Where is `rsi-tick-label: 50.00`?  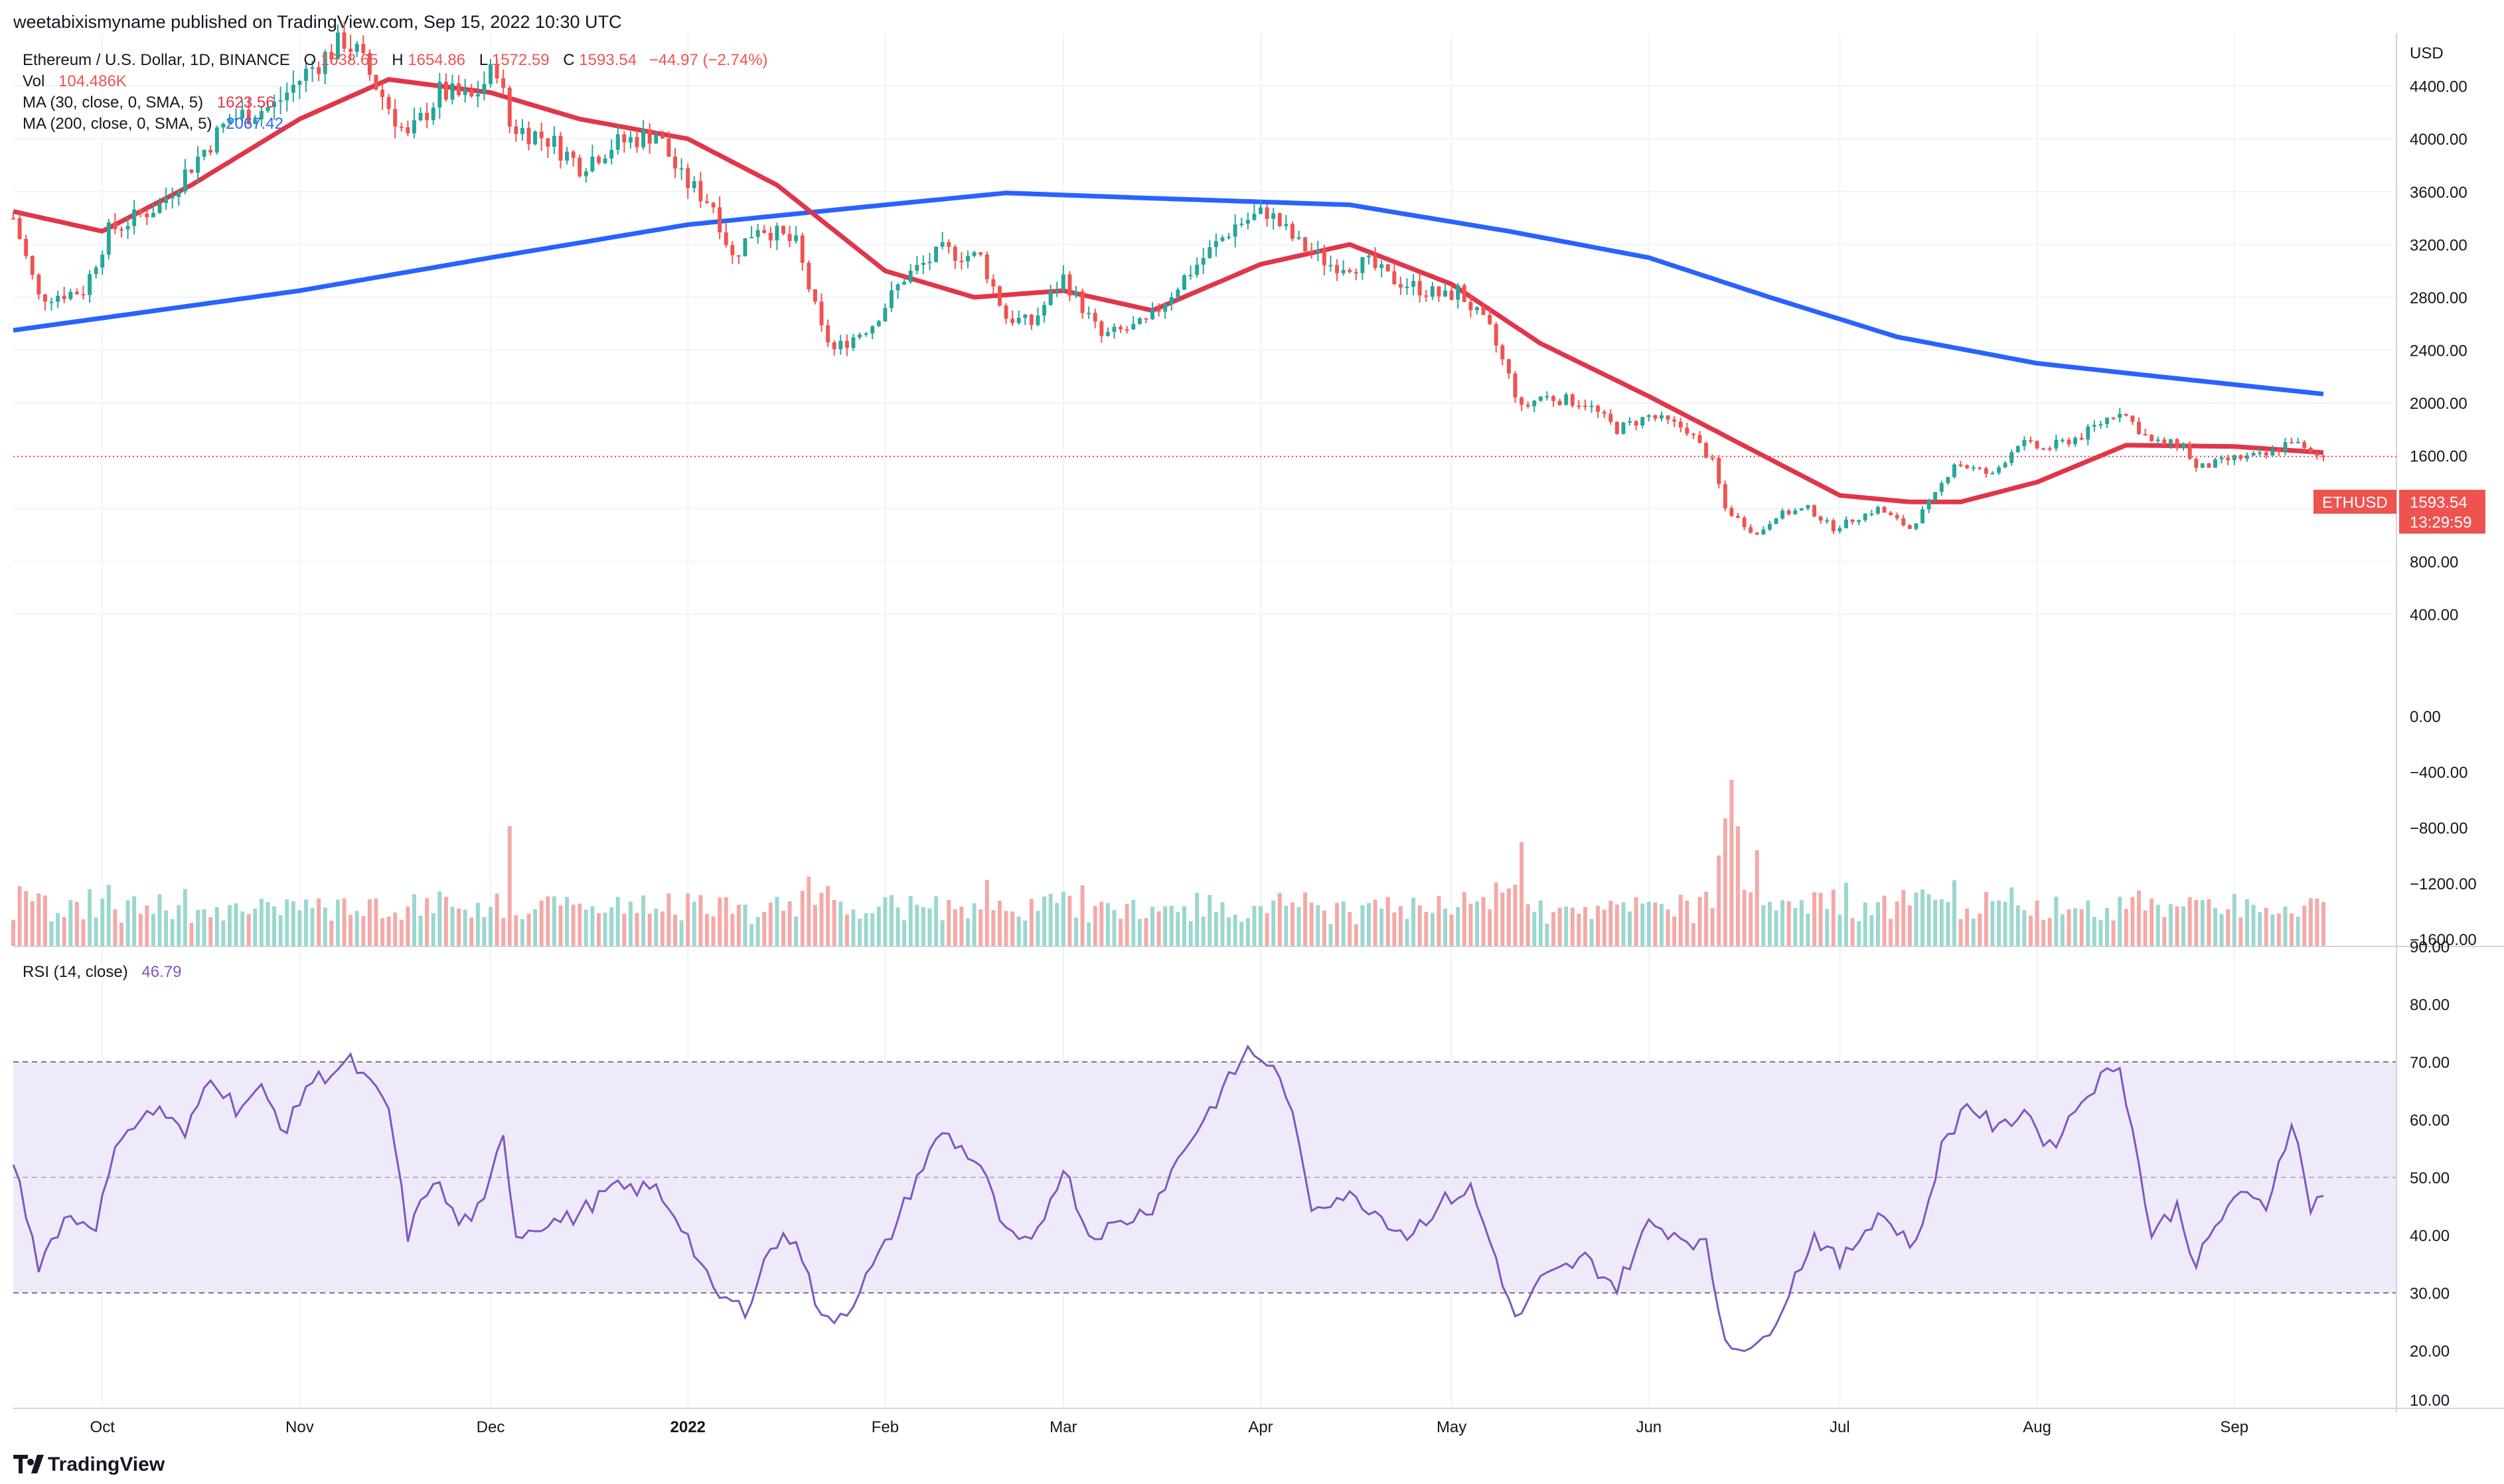
rsi-tick-label: 50.00 is located at coordinates (2430, 1178).